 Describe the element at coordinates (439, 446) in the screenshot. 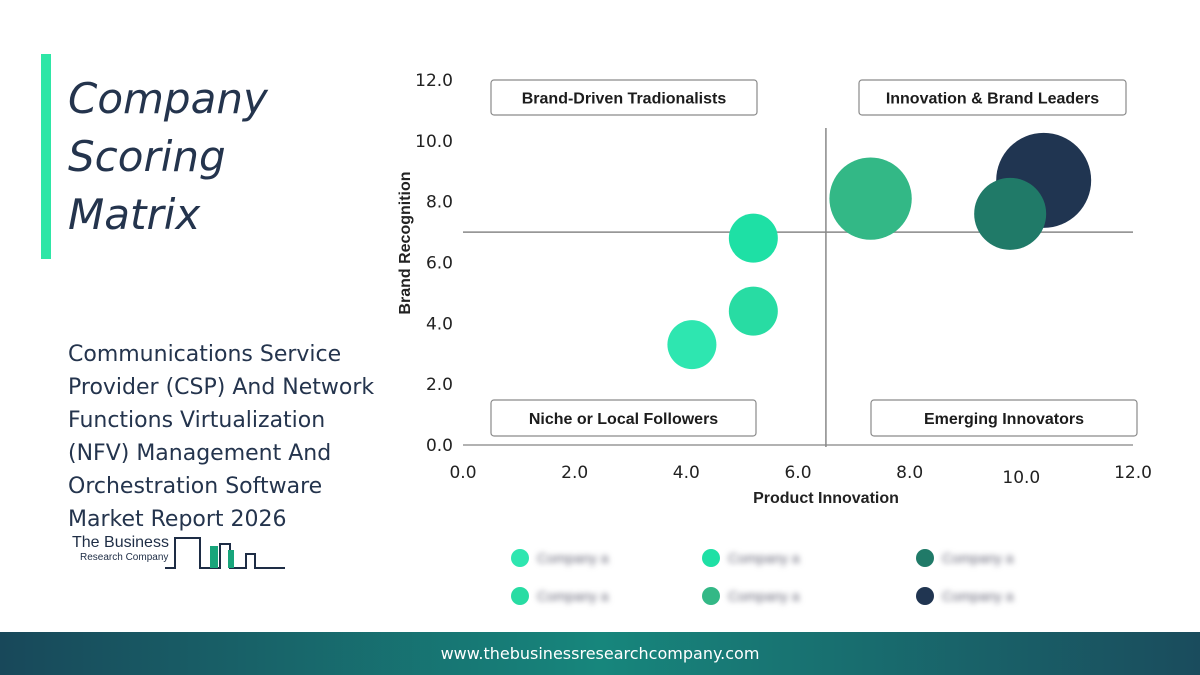

I see `y-tick-label: 0.0` at that location.